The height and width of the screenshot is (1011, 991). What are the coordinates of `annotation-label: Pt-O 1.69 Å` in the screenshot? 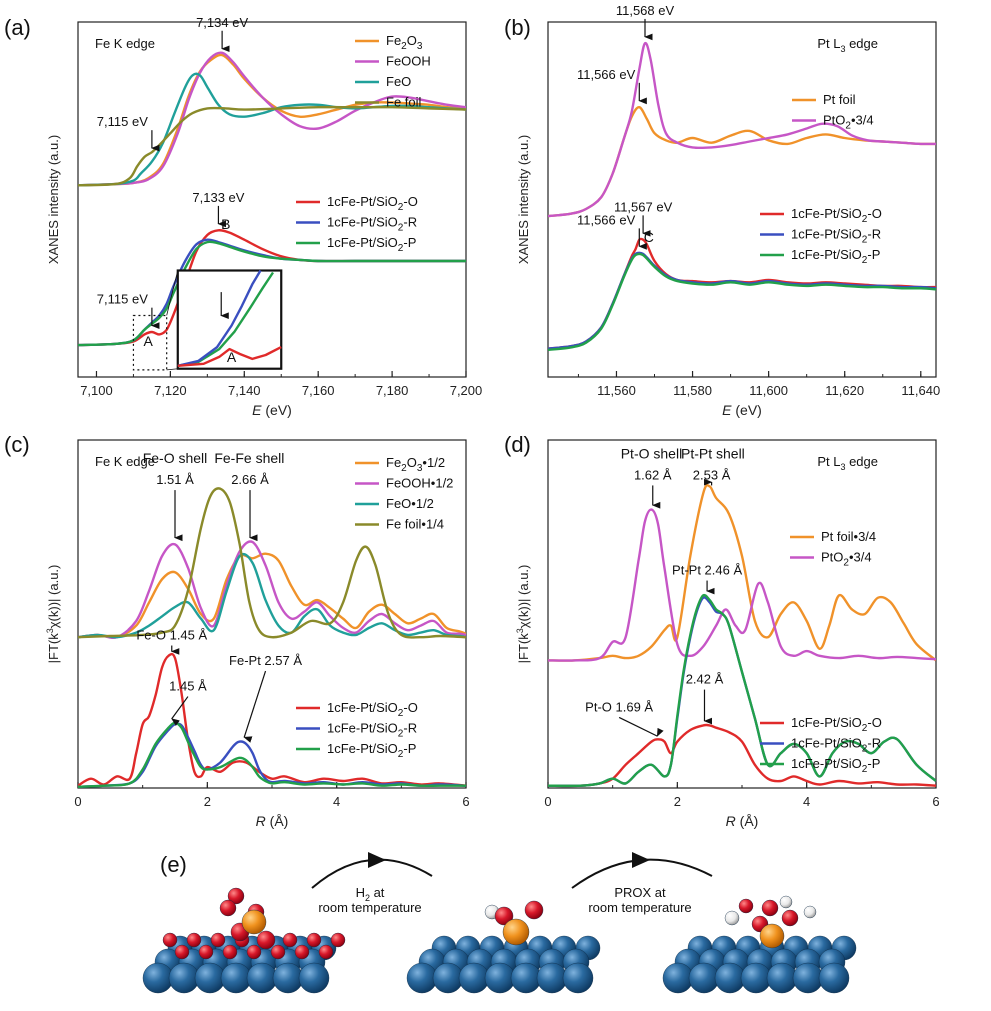 It's located at (619, 706).